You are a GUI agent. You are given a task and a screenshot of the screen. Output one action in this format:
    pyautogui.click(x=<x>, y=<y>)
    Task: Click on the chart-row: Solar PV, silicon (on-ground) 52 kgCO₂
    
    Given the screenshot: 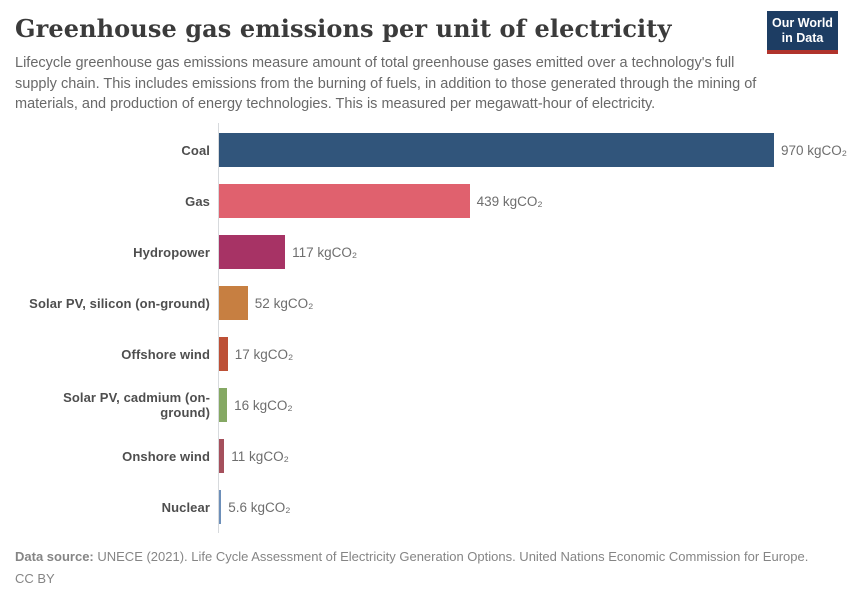 What is the action you would take?
    pyautogui.click(x=425, y=303)
    